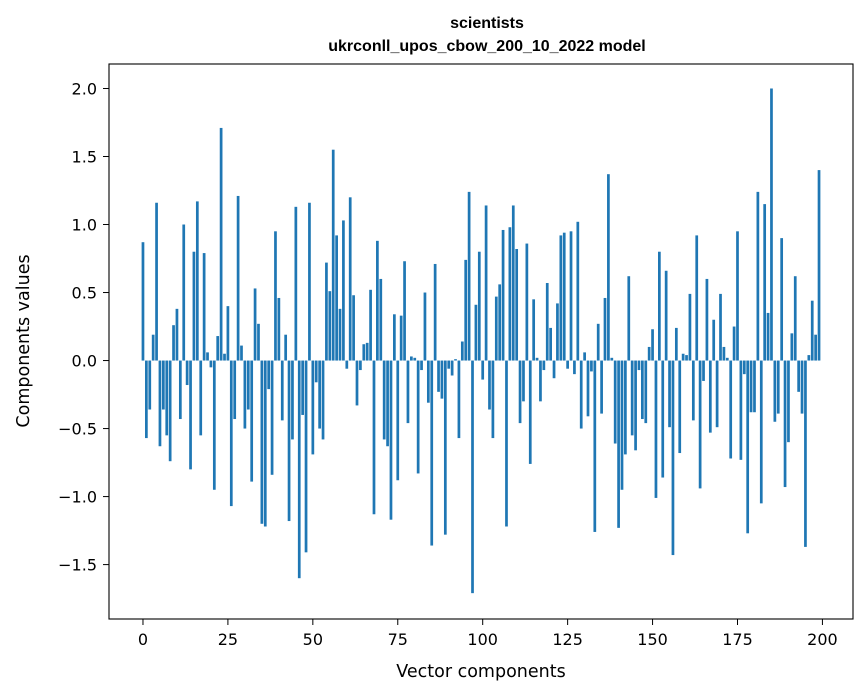  I want to click on x-tick-label: 200, so click(822, 639).